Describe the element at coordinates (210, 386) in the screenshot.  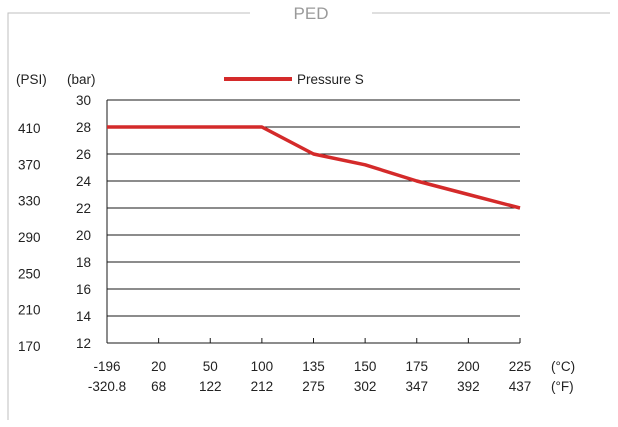
I see `x2-tick-label: 122` at that location.